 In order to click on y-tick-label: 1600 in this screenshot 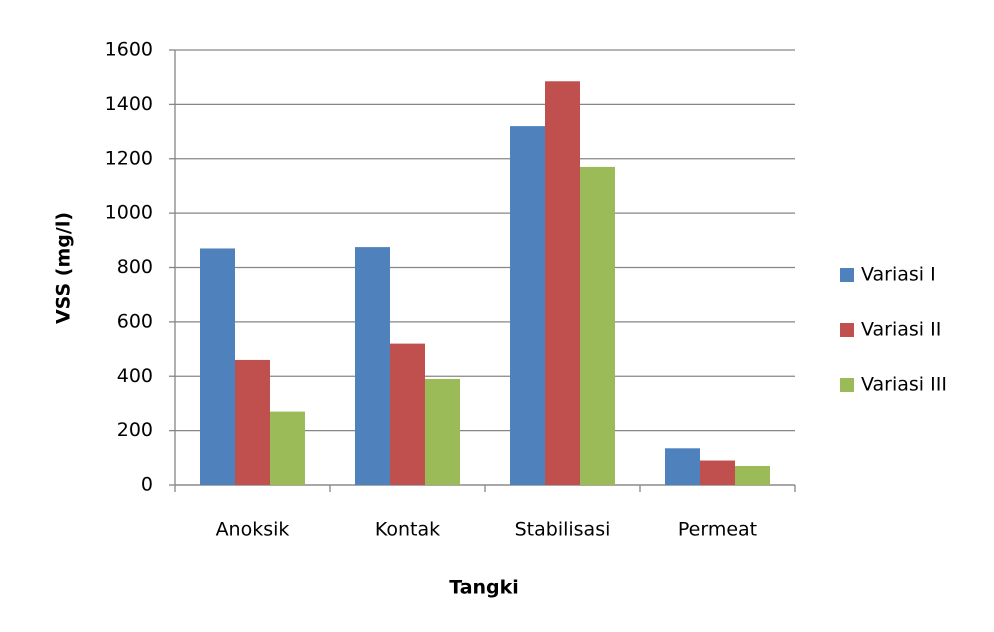, I will do `click(129, 50)`.